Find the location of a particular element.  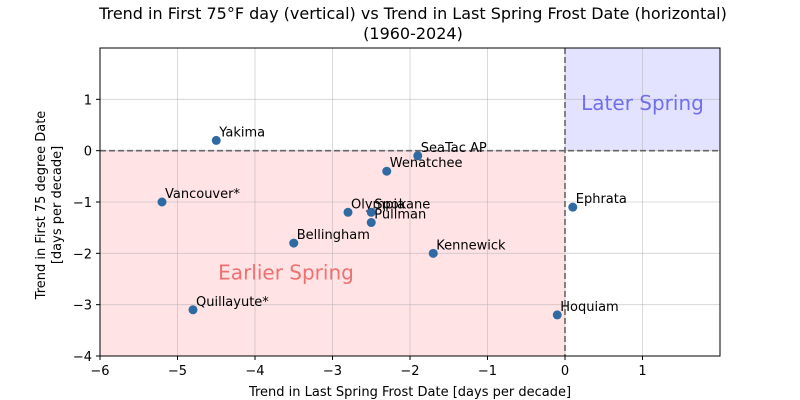

point-label: Bellingham is located at coordinates (333, 235).